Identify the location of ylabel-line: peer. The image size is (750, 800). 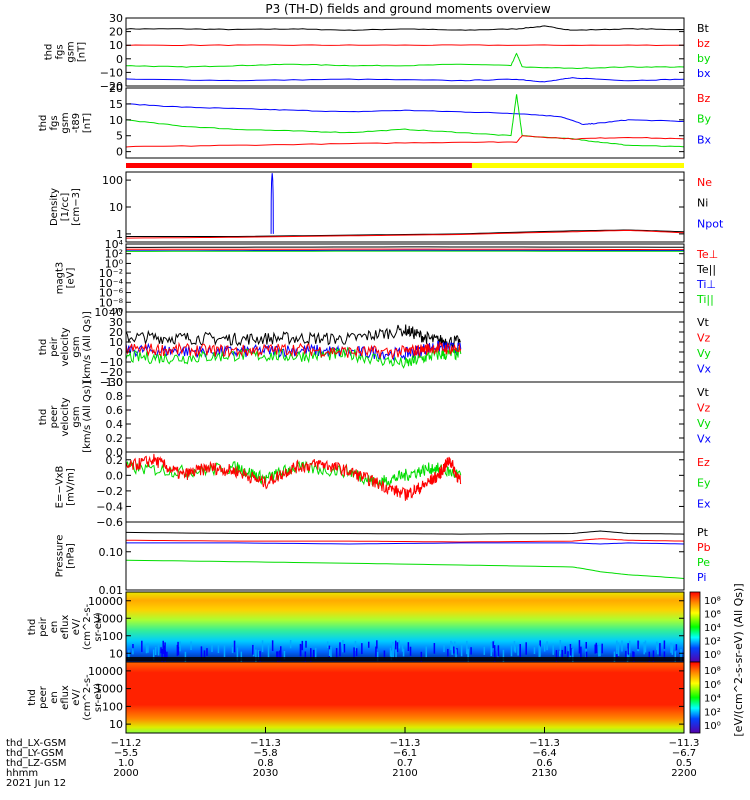
(43, 697).